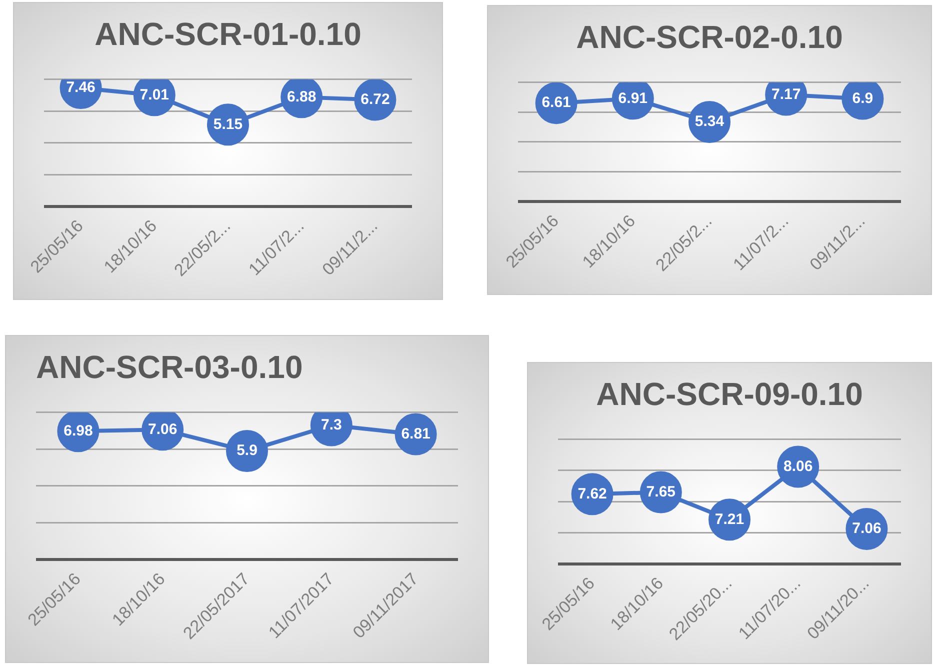 This screenshot has height=665, width=939. Describe the element at coordinates (169, 367) in the screenshot. I see `chart-title: ANC-SCR-03-0.10` at that location.